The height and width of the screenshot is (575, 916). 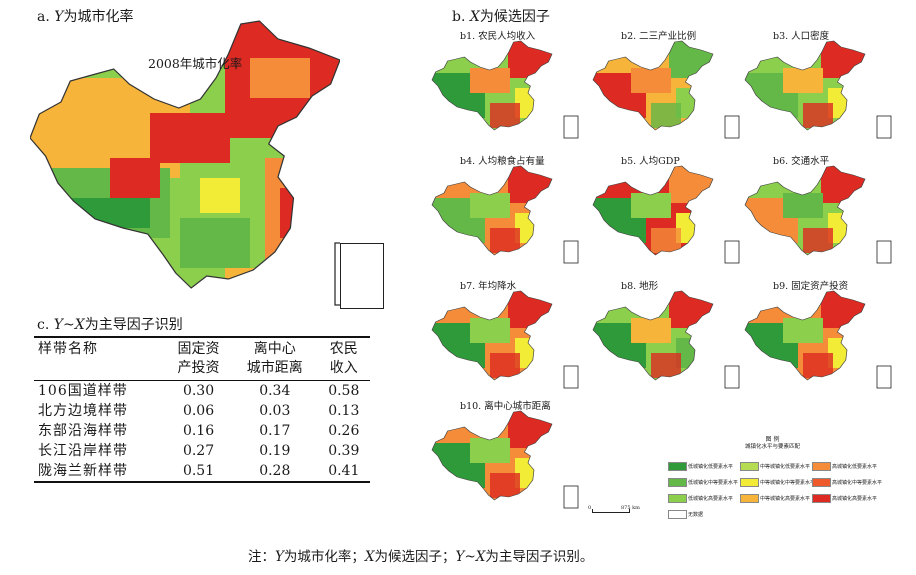 What do you see at coordinates (275, 471) in the screenshot?
I see `cell-value: 0.28` at bounding box center [275, 471].